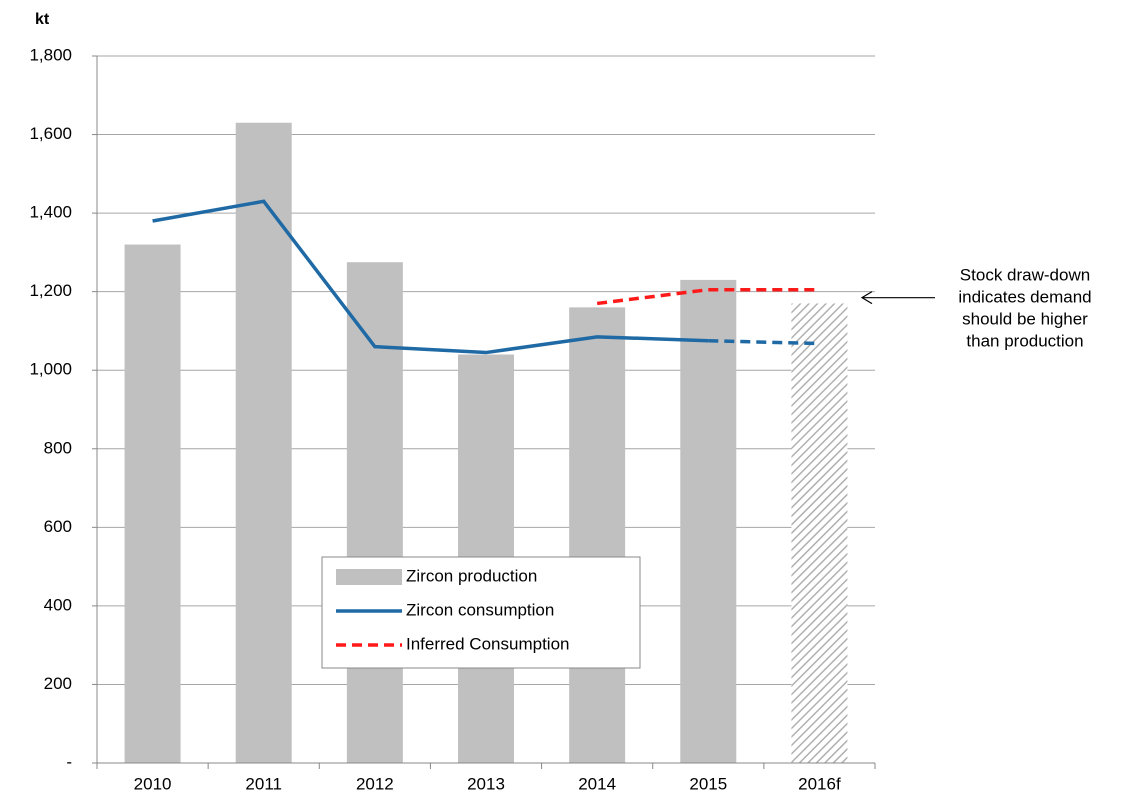 The height and width of the screenshot is (802, 1124). Describe the element at coordinates (866, 298) in the screenshot. I see `annotation-arrowhead` at that location.